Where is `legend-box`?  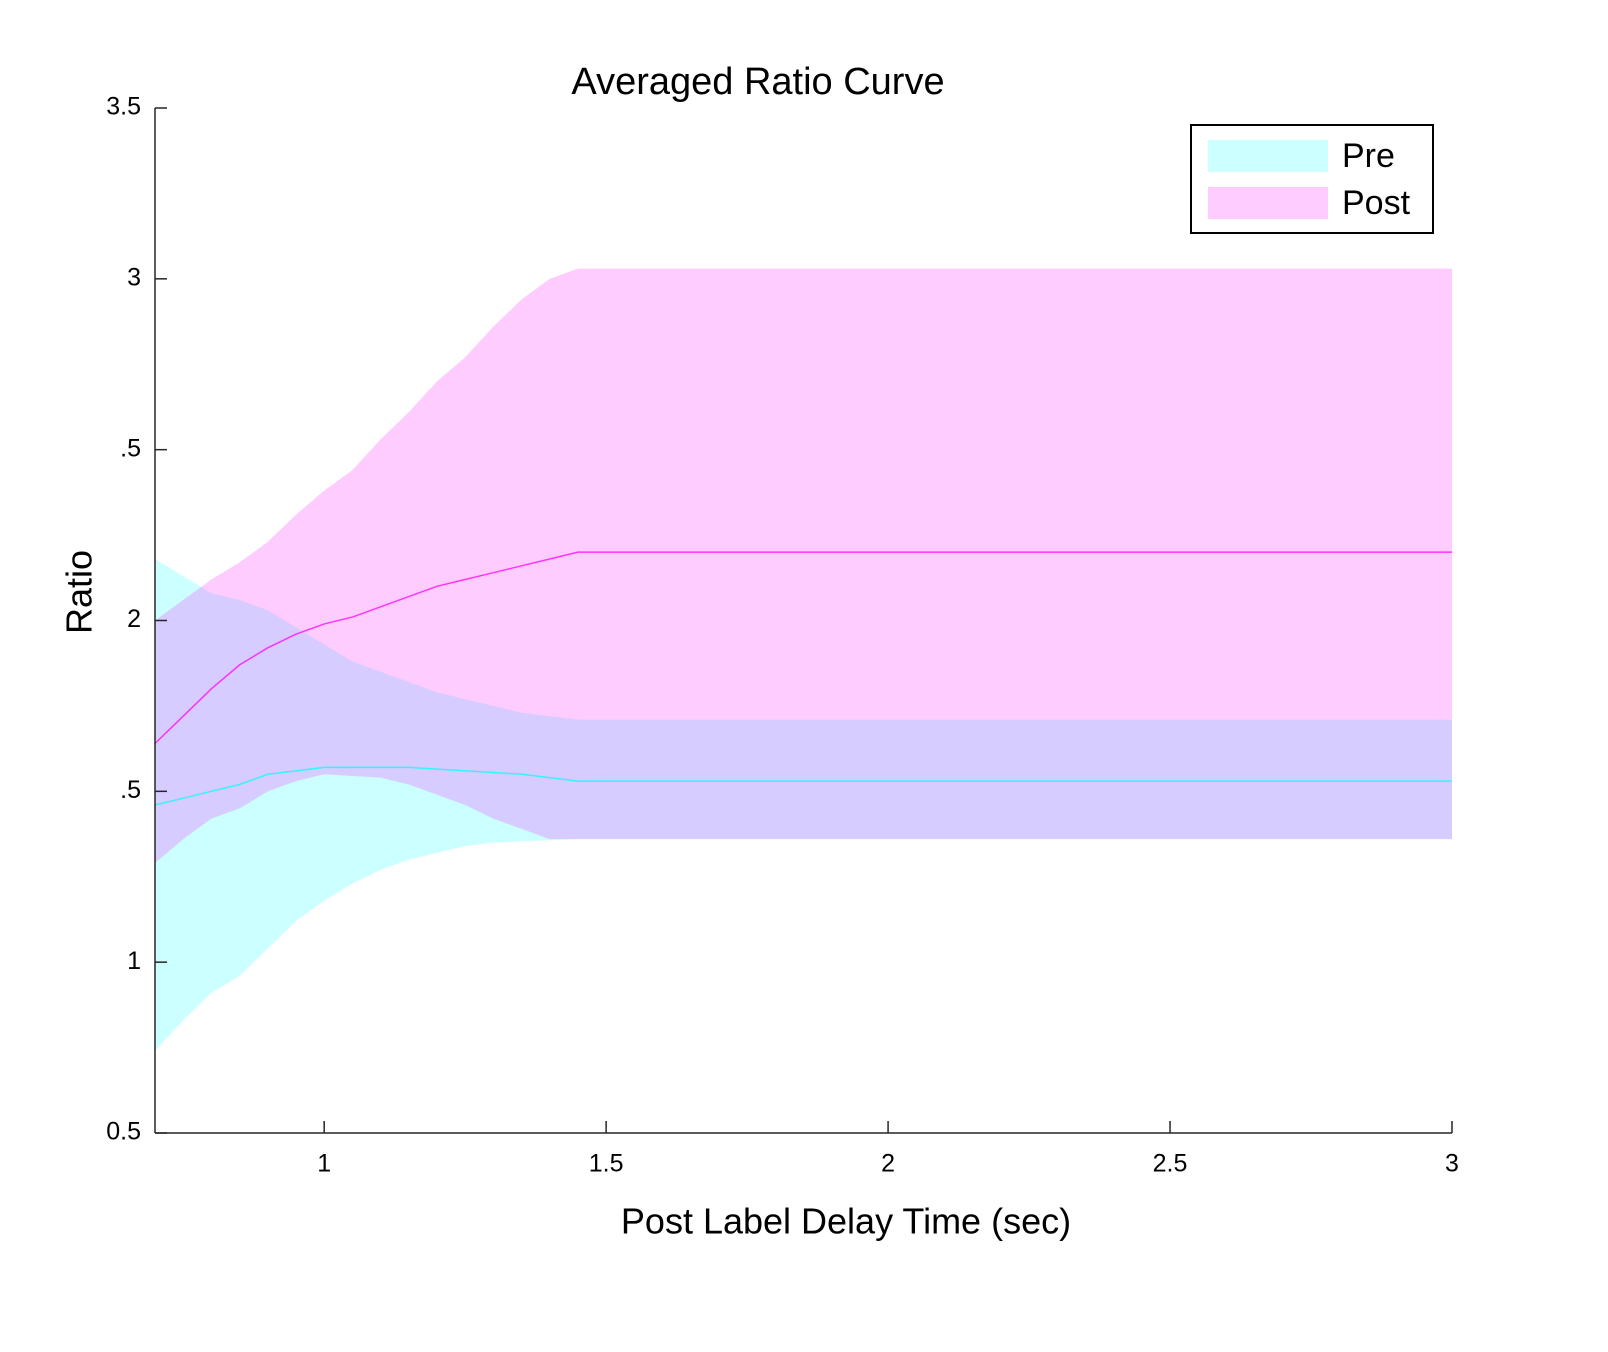 legend-box is located at coordinates (1312, 179).